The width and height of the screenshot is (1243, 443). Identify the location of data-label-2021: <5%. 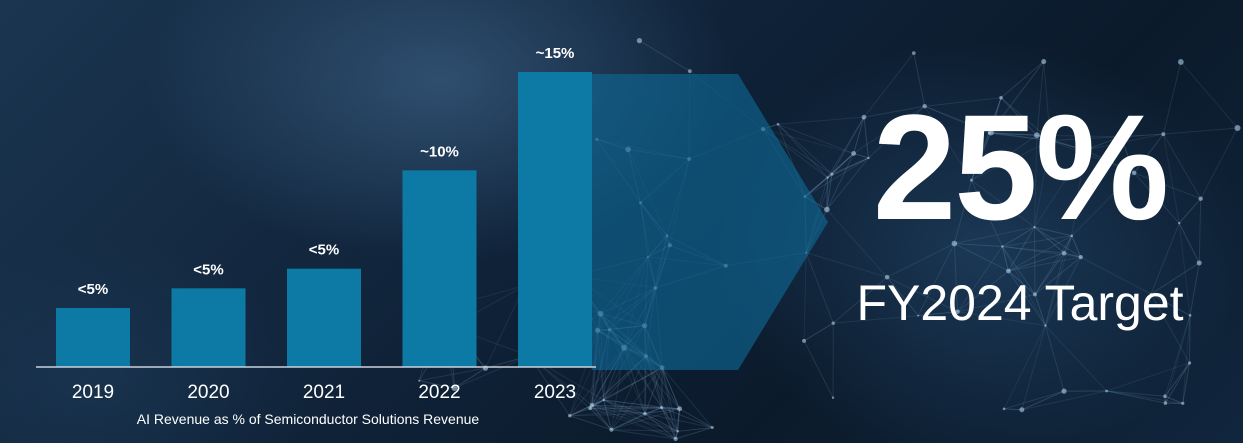
(324, 250).